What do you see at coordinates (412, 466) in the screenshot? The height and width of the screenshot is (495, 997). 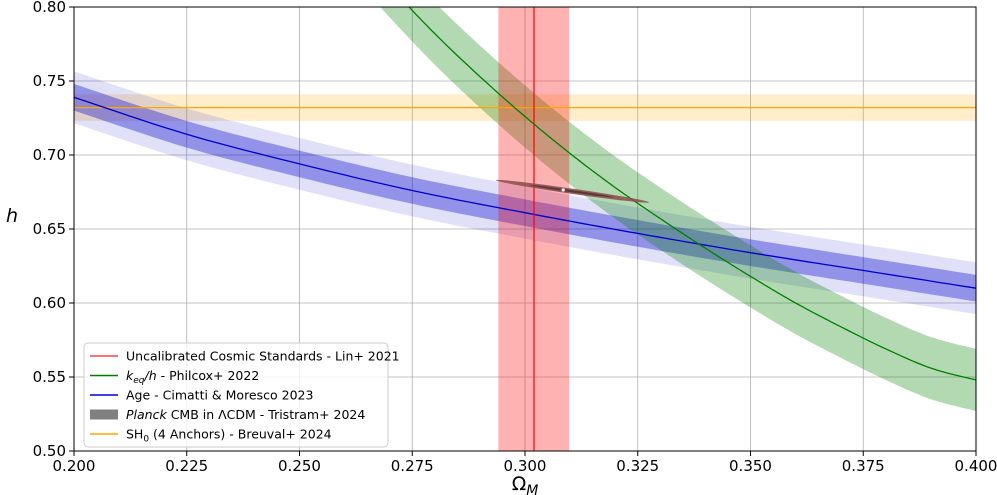 I see `x-tick-label: 0.275` at bounding box center [412, 466].